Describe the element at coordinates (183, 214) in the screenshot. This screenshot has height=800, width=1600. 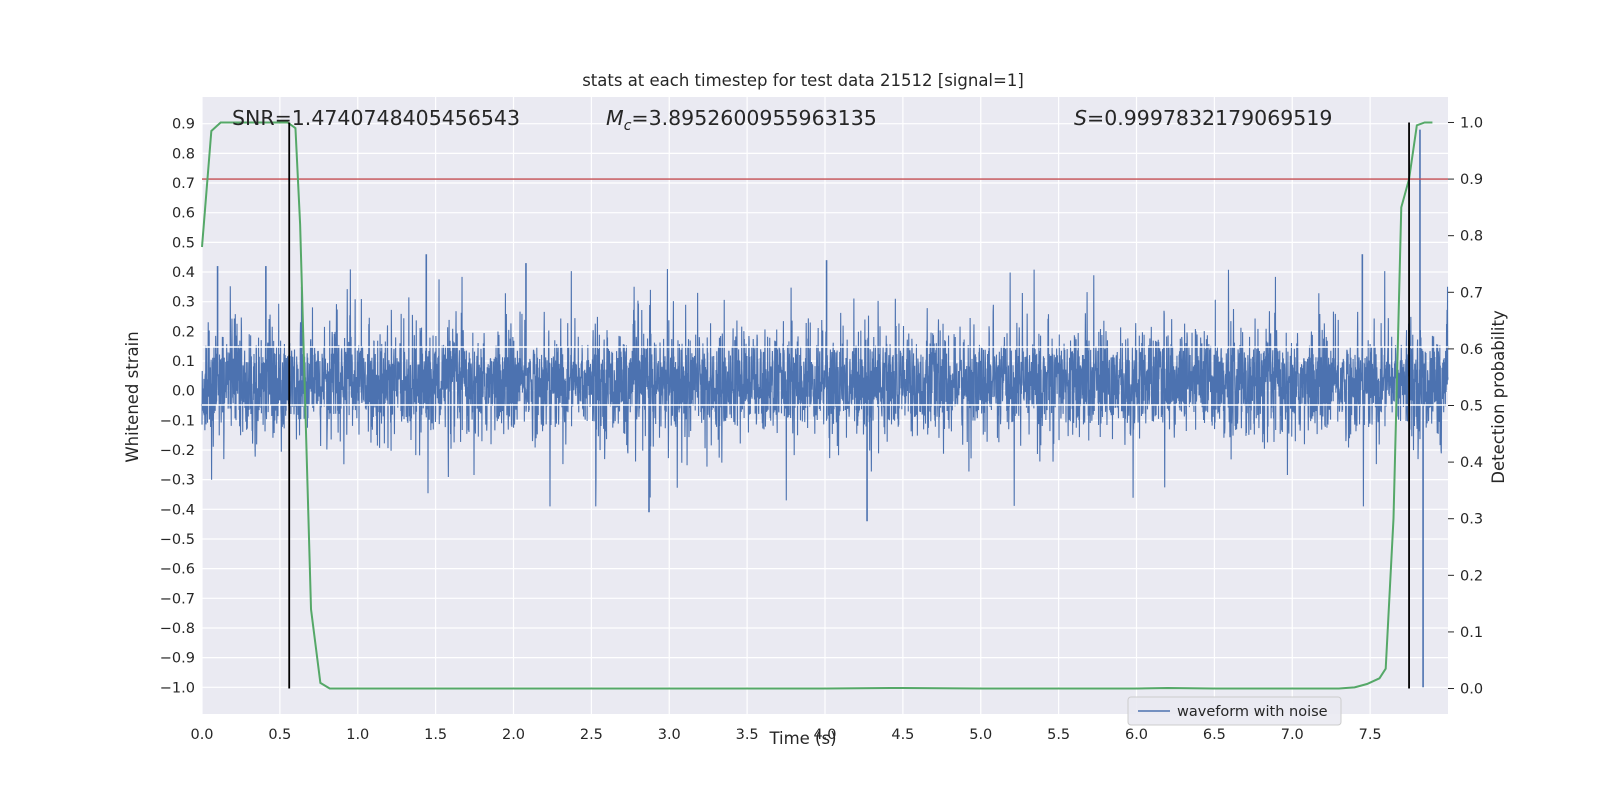
I see `y-tick-label: 0.6` at that location.